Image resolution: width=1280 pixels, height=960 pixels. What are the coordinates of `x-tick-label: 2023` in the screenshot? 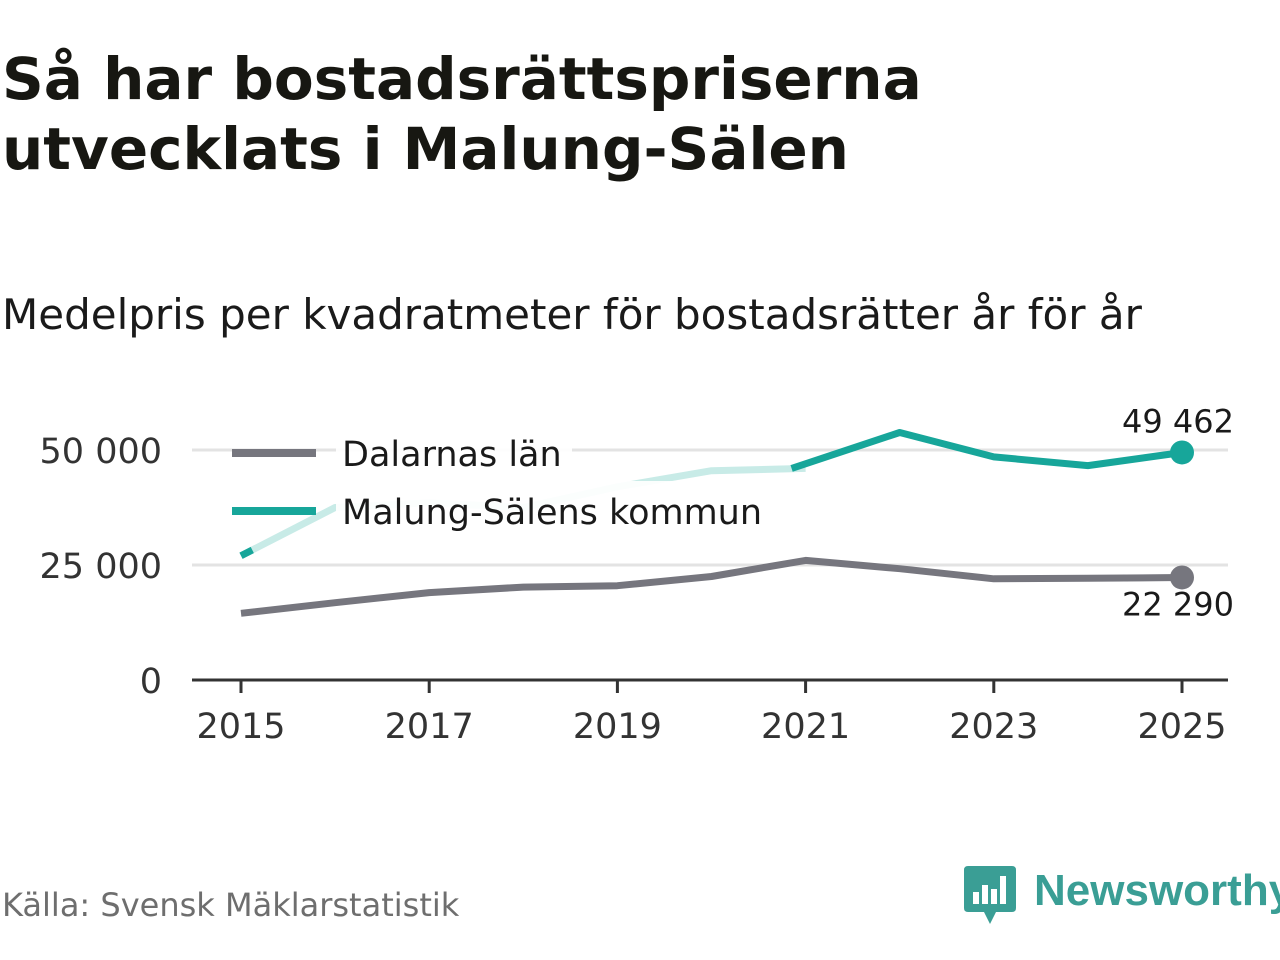 It's located at (993, 727).